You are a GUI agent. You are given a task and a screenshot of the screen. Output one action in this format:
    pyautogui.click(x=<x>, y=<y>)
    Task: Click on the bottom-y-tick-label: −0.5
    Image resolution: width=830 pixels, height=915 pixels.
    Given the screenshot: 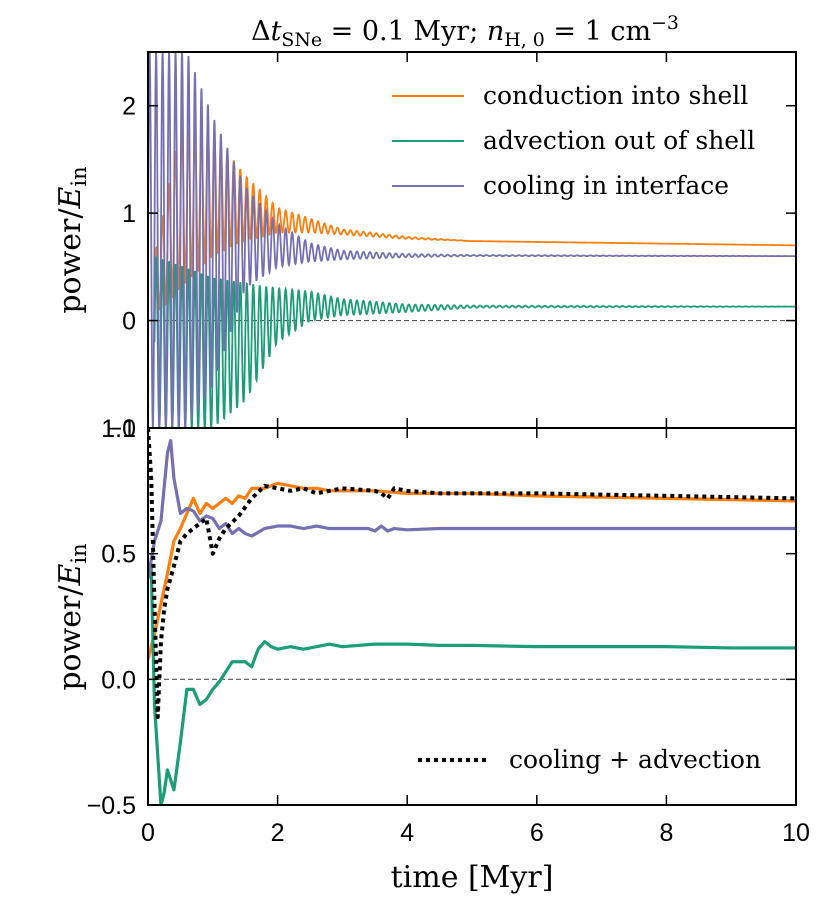 What is the action you would take?
    pyautogui.click(x=111, y=806)
    